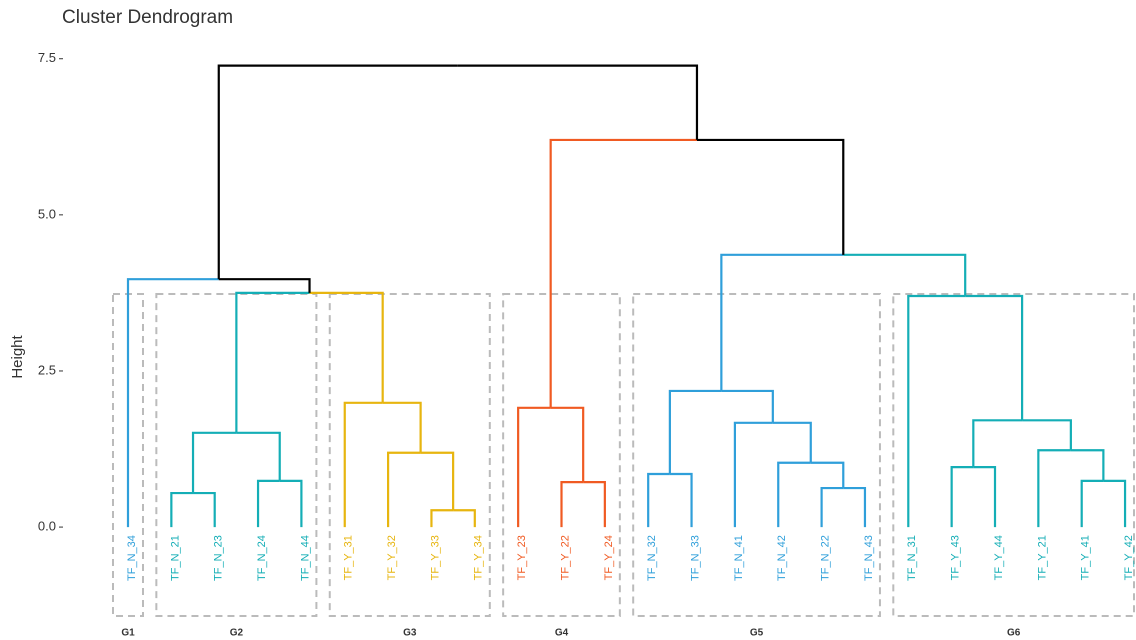 The width and height of the screenshot is (1136, 640). I want to click on leaf-label: TF_N_21, so click(175, 558).